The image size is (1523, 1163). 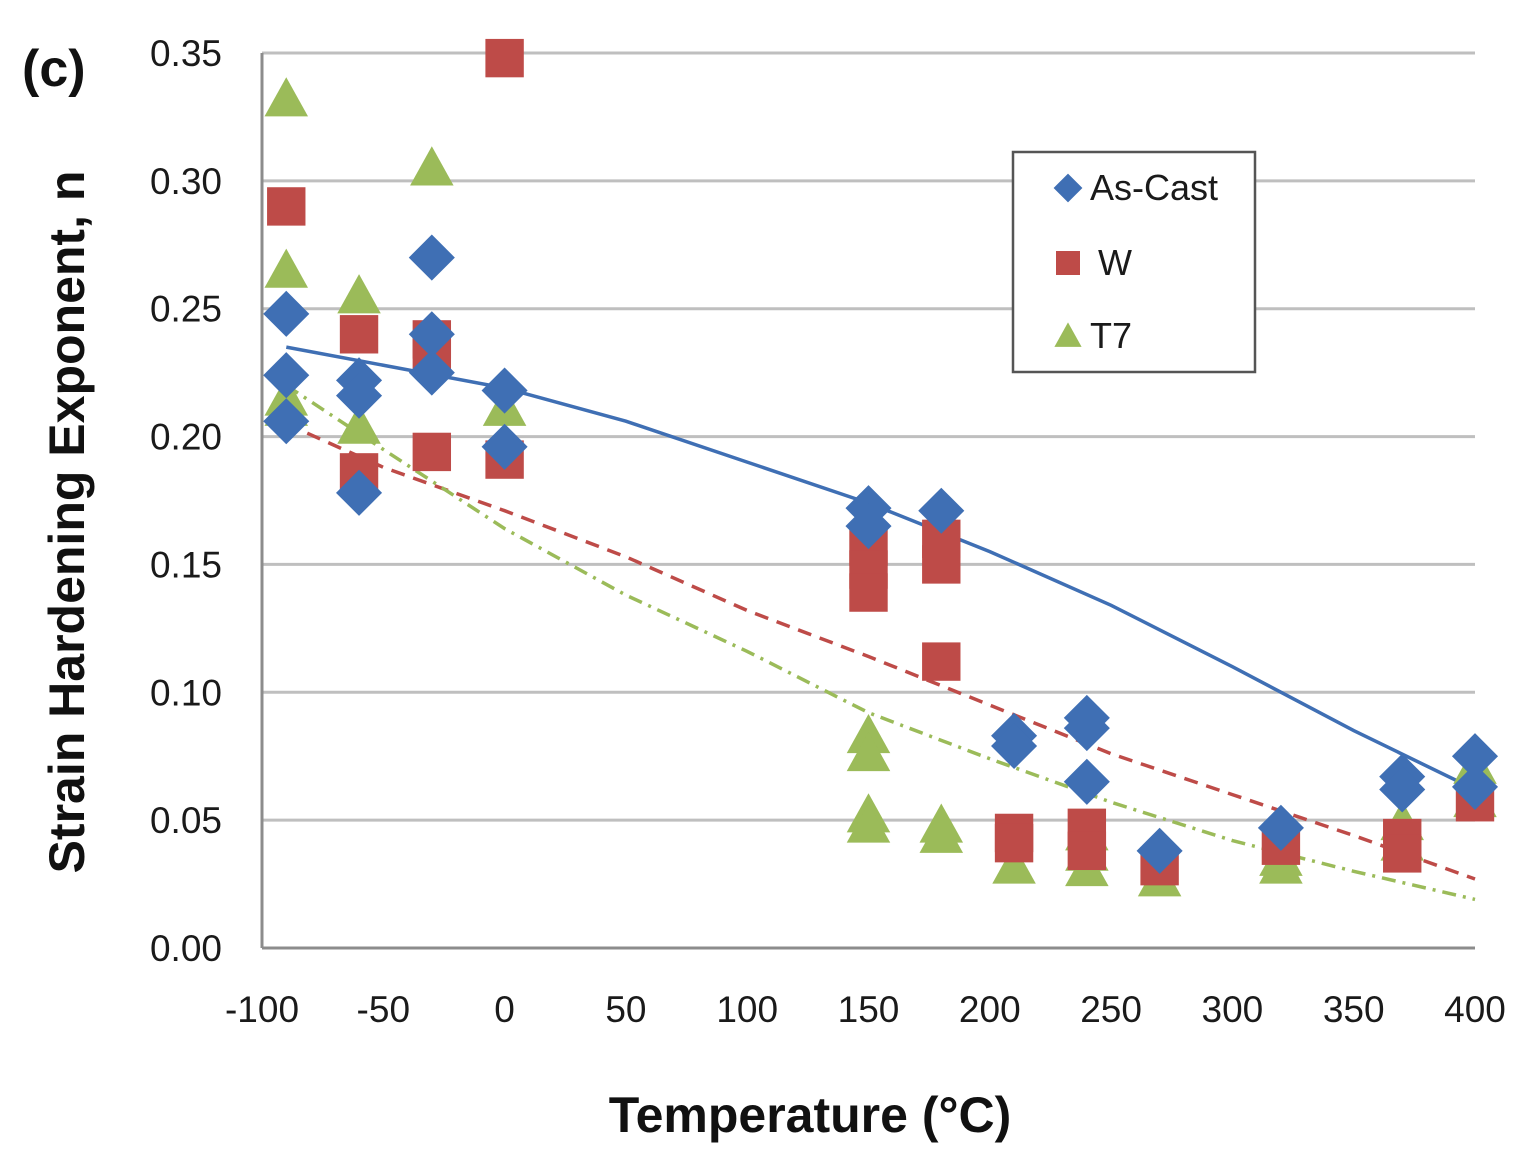 I want to click on x-tick-label: 150, so click(x=869, y=1009).